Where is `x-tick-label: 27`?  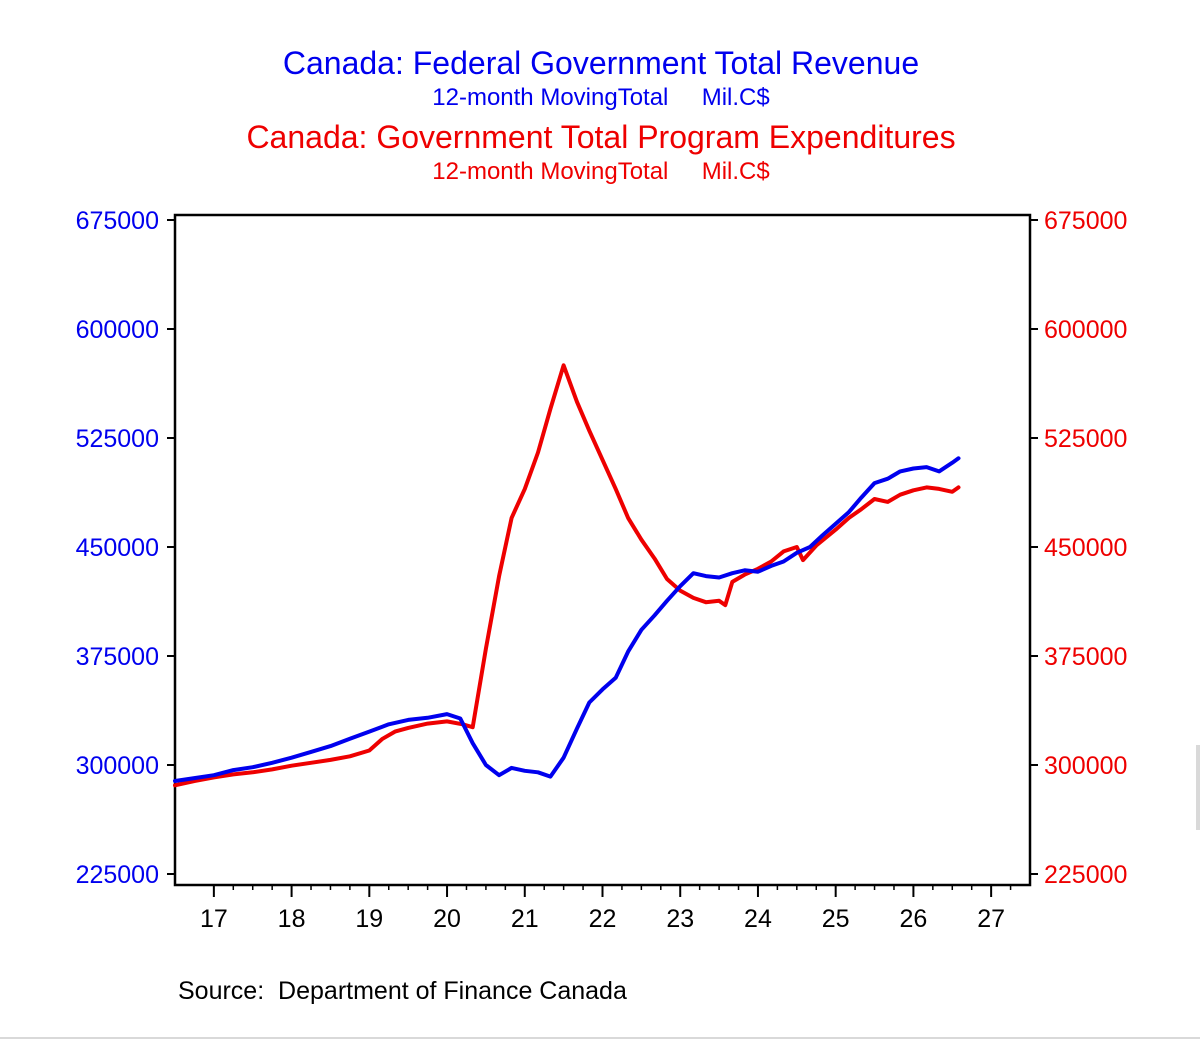
x-tick-label: 27 is located at coordinates (991, 919).